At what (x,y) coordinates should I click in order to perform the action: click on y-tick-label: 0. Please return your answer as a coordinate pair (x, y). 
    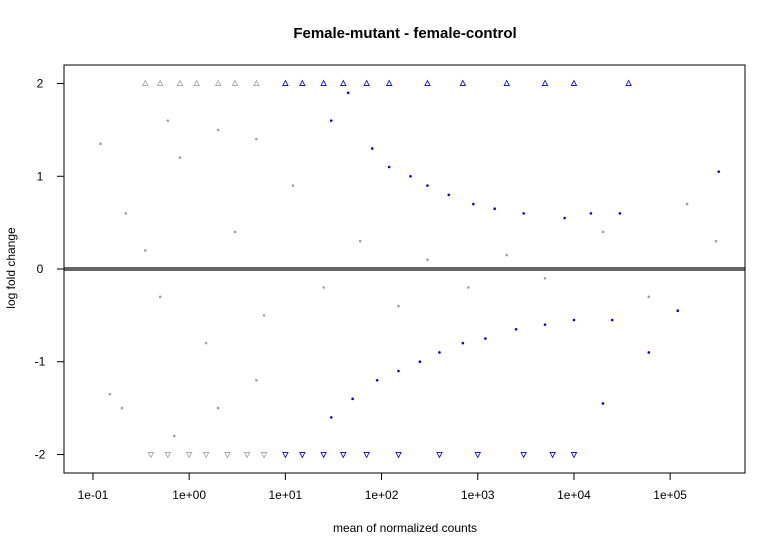
    Looking at the image, I should click on (40, 269).